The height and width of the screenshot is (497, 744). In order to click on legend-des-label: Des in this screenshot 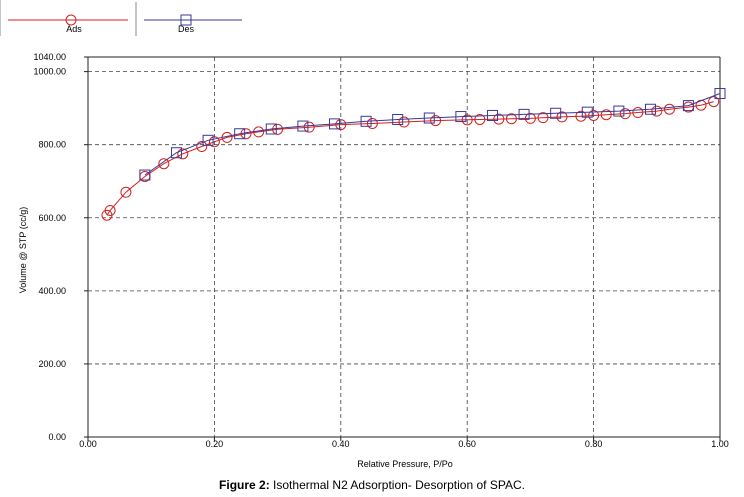, I will do `click(186, 29)`.